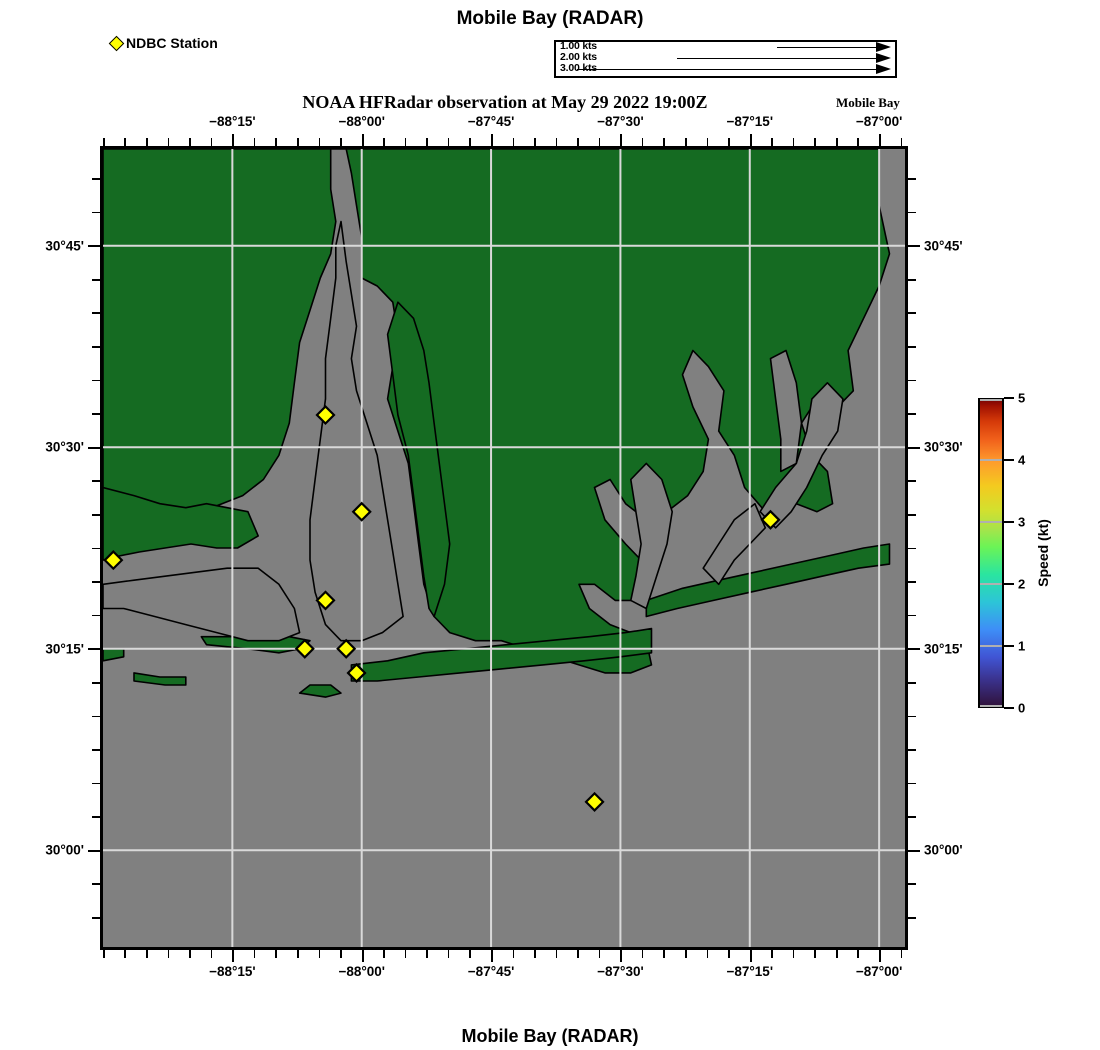 The height and width of the screenshot is (1050, 1100). Describe the element at coordinates (356, 431) in the screenshot. I see `bay-water-polygon` at that location.